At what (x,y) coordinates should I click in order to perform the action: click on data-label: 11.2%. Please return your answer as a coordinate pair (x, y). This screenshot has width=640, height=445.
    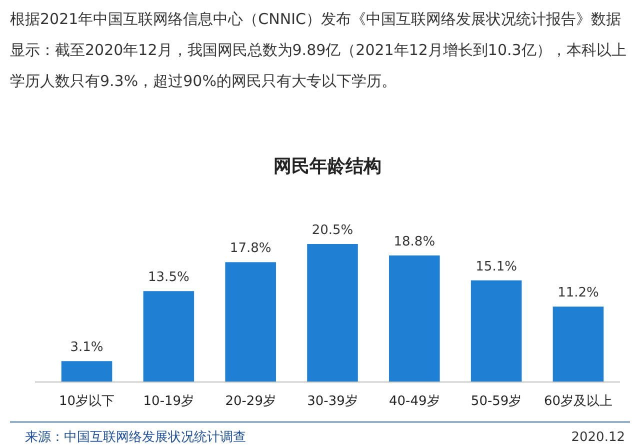
    Looking at the image, I should click on (578, 293).